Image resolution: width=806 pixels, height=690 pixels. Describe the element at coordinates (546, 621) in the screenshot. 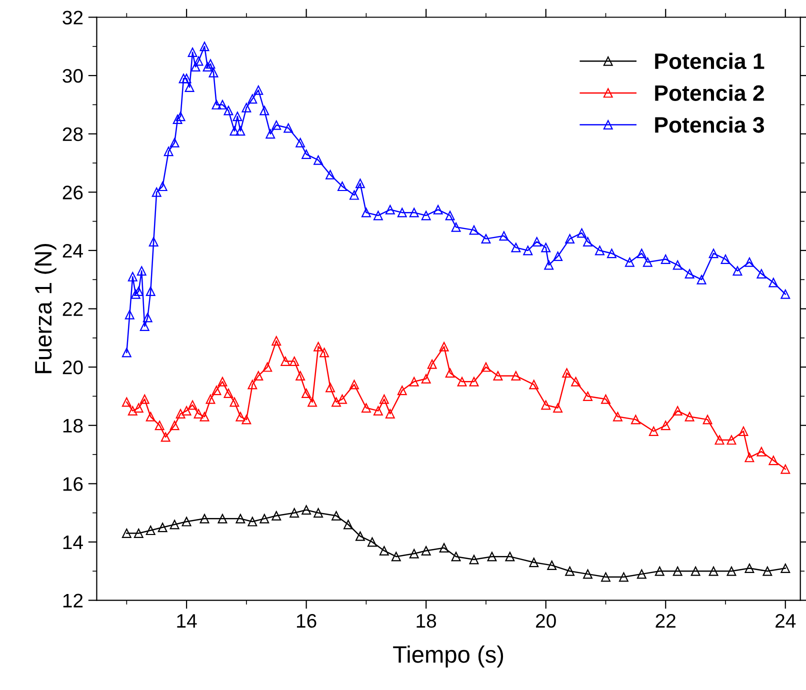

I see `x-tick-label: 20` at that location.